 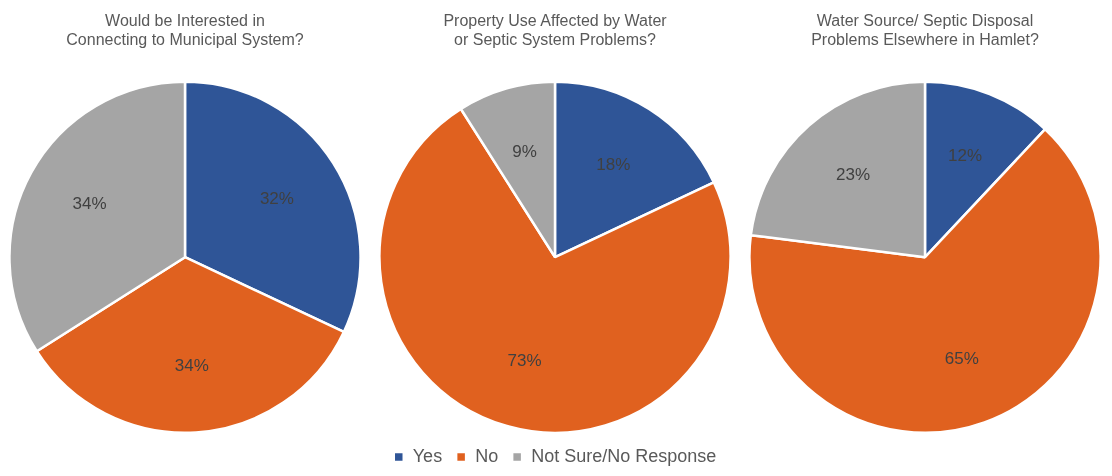 What do you see at coordinates (487, 455) in the screenshot?
I see `legend-label: No` at bounding box center [487, 455].